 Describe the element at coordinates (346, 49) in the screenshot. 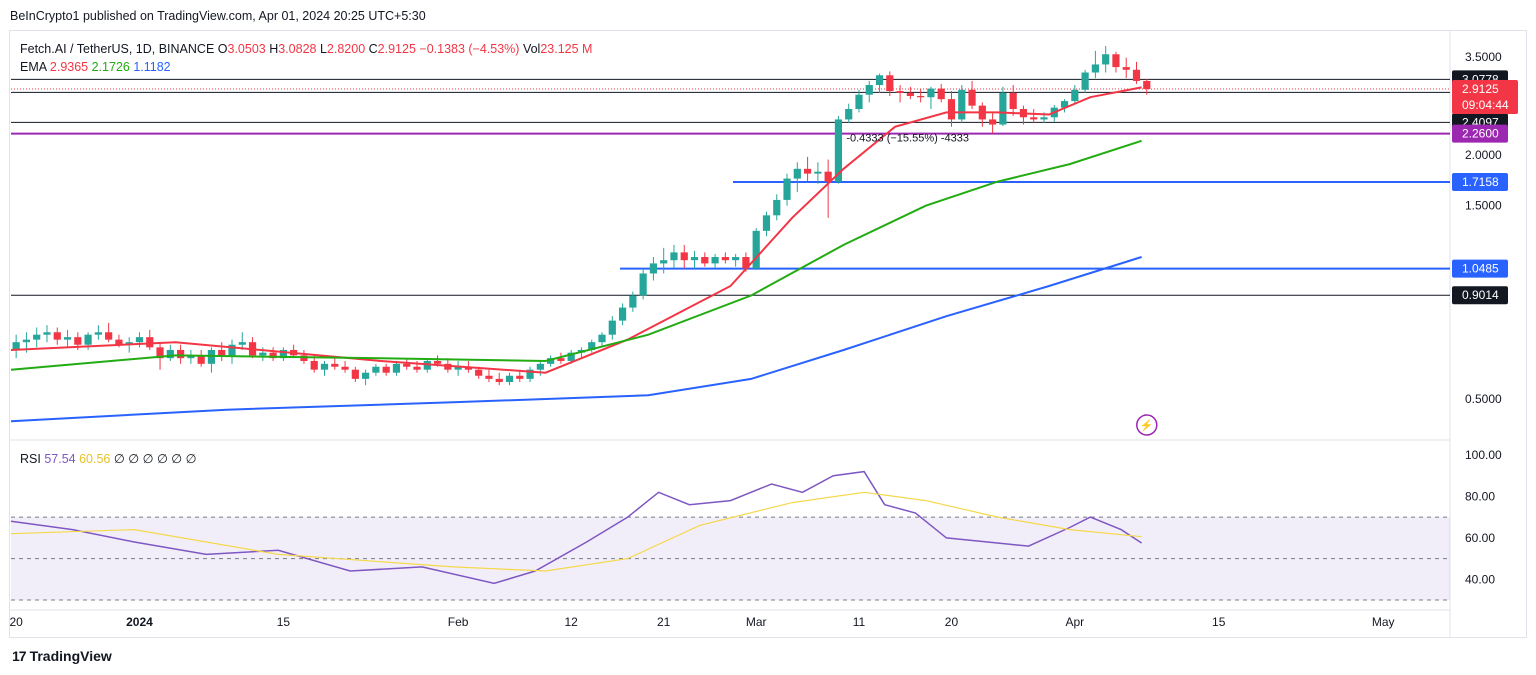

I see `low-value: 2.8200` at that location.